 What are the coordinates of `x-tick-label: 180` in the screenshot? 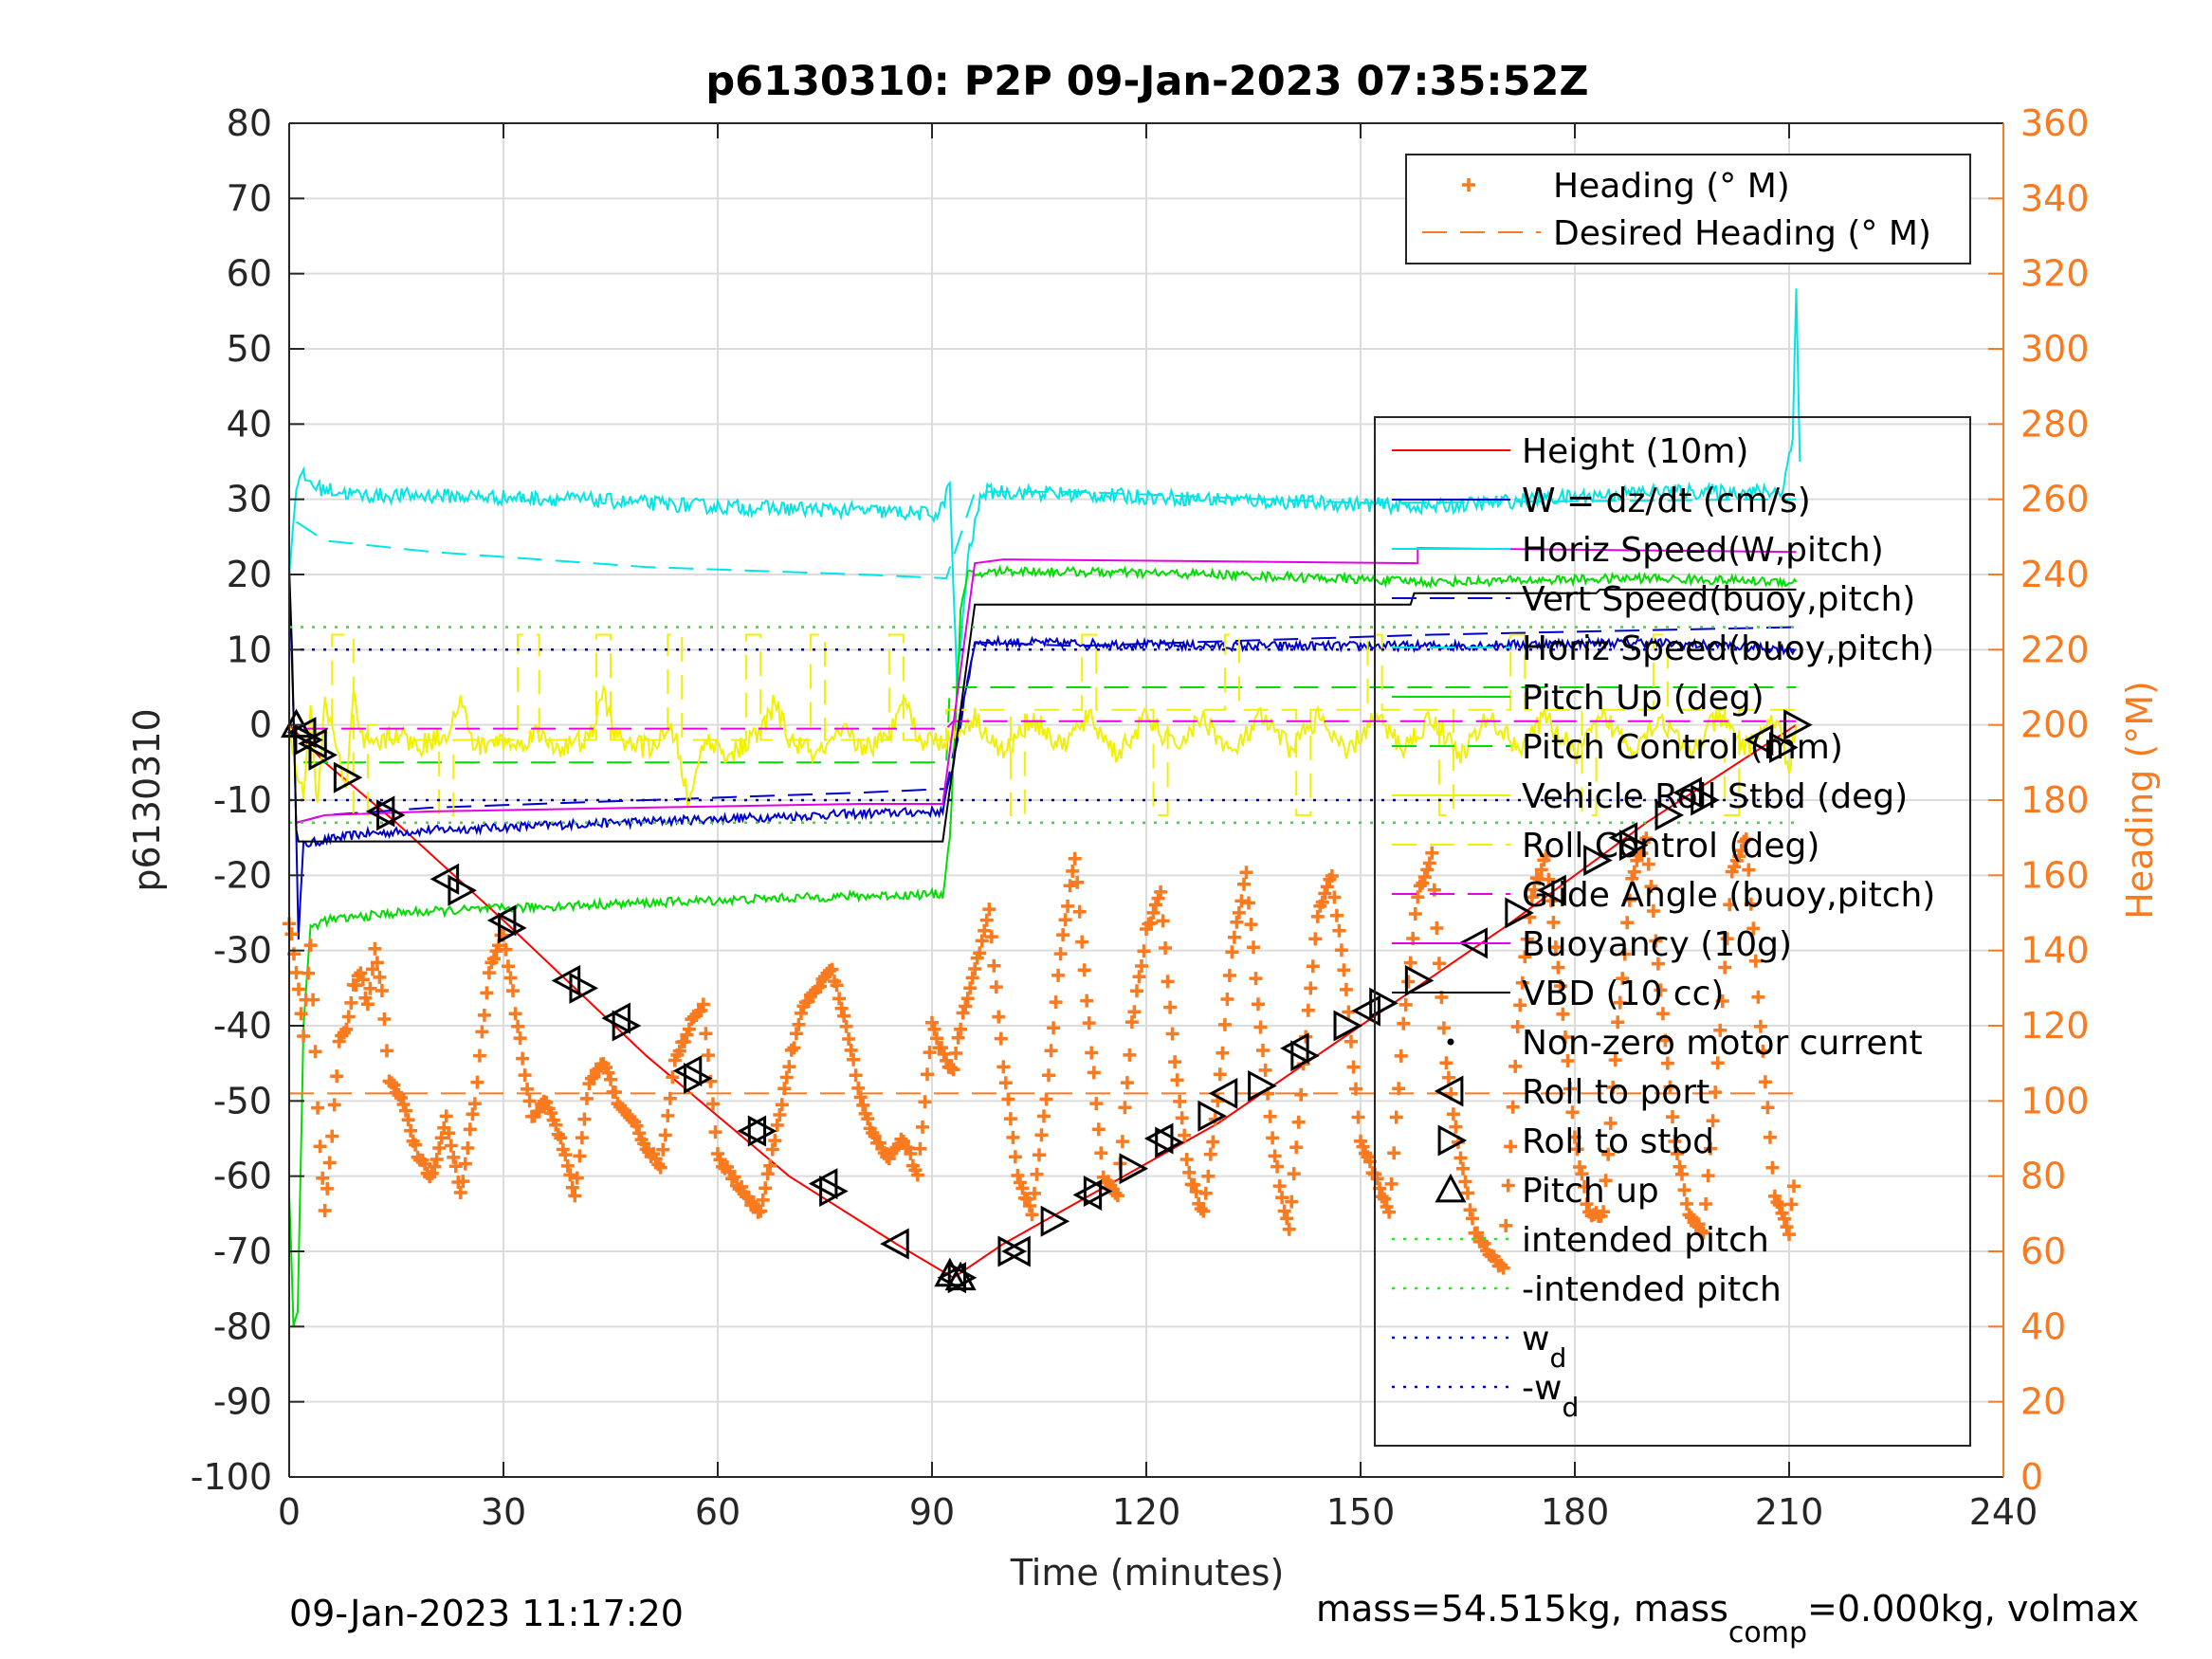 It's located at (1575, 1512).